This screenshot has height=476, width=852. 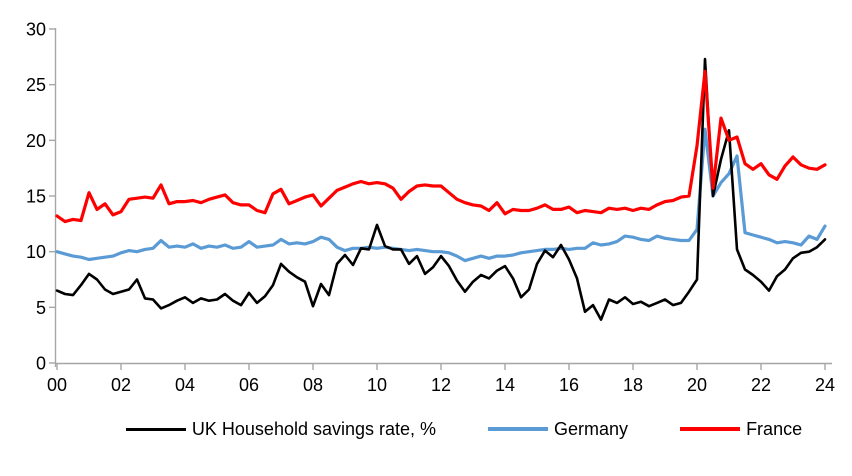 What do you see at coordinates (314, 429) in the screenshot?
I see `uk-legend-label: UK Household savings rate, %` at bounding box center [314, 429].